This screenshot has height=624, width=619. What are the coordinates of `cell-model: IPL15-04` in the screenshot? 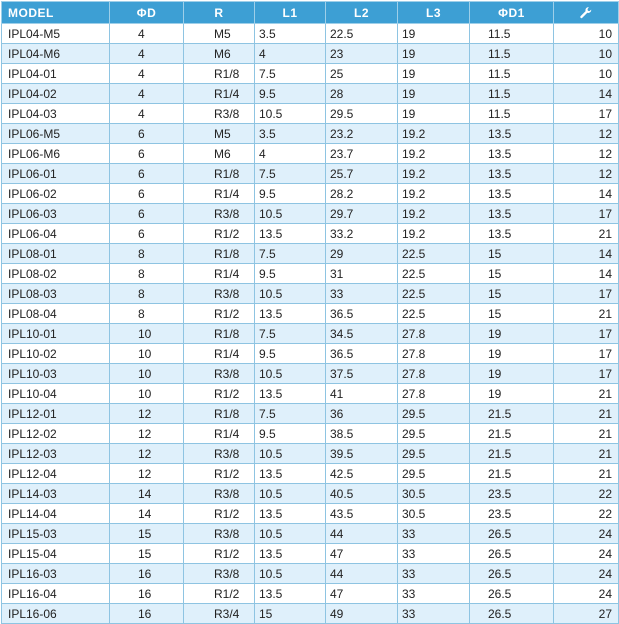 It's located at (55, 553).